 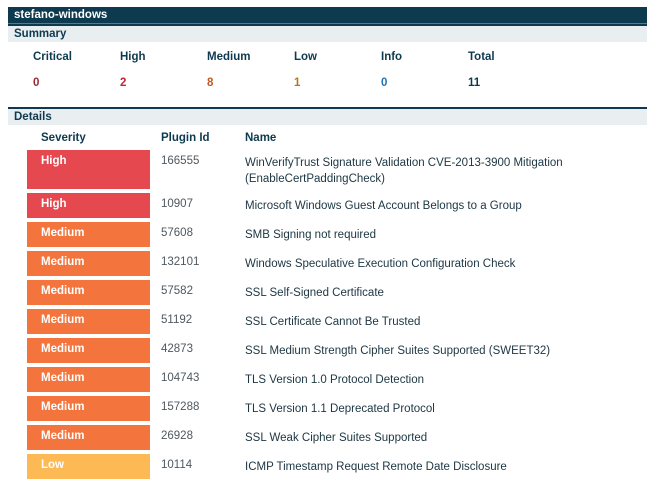 What do you see at coordinates (177, 233) in the screenshot?
I see `plugin-id-cell: 57608` at bounding box center [177, 233].